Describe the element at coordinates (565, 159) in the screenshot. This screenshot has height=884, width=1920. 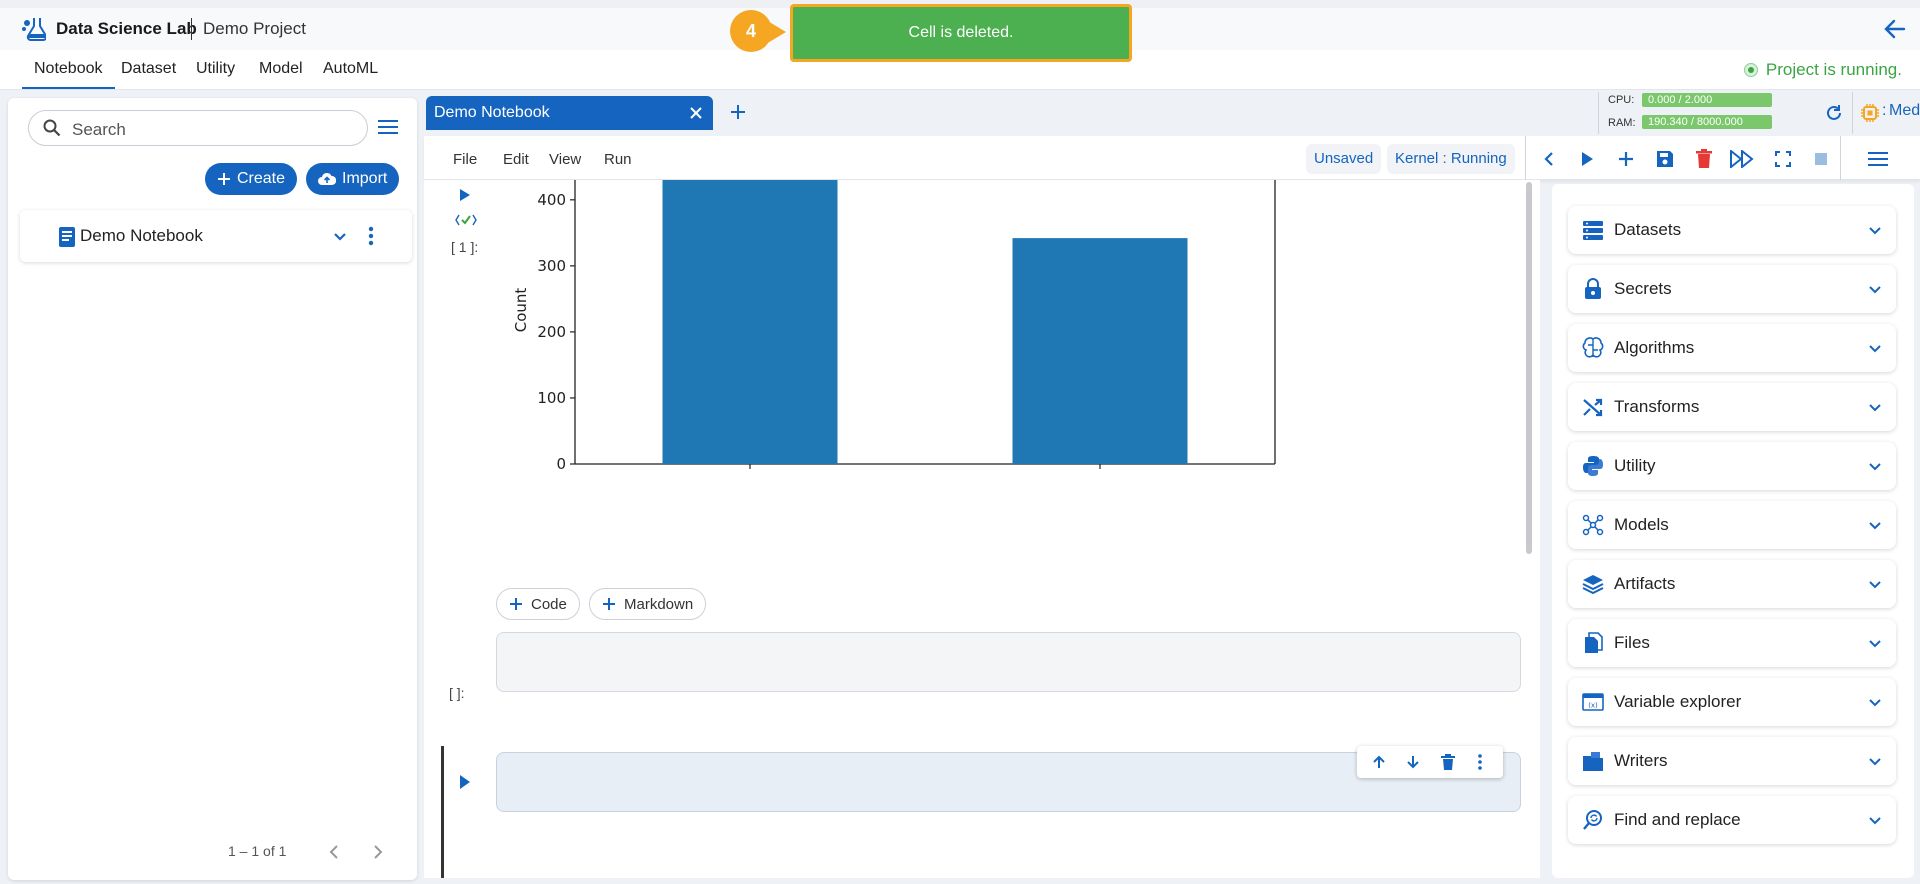
I see `menu-view: View` at that location.